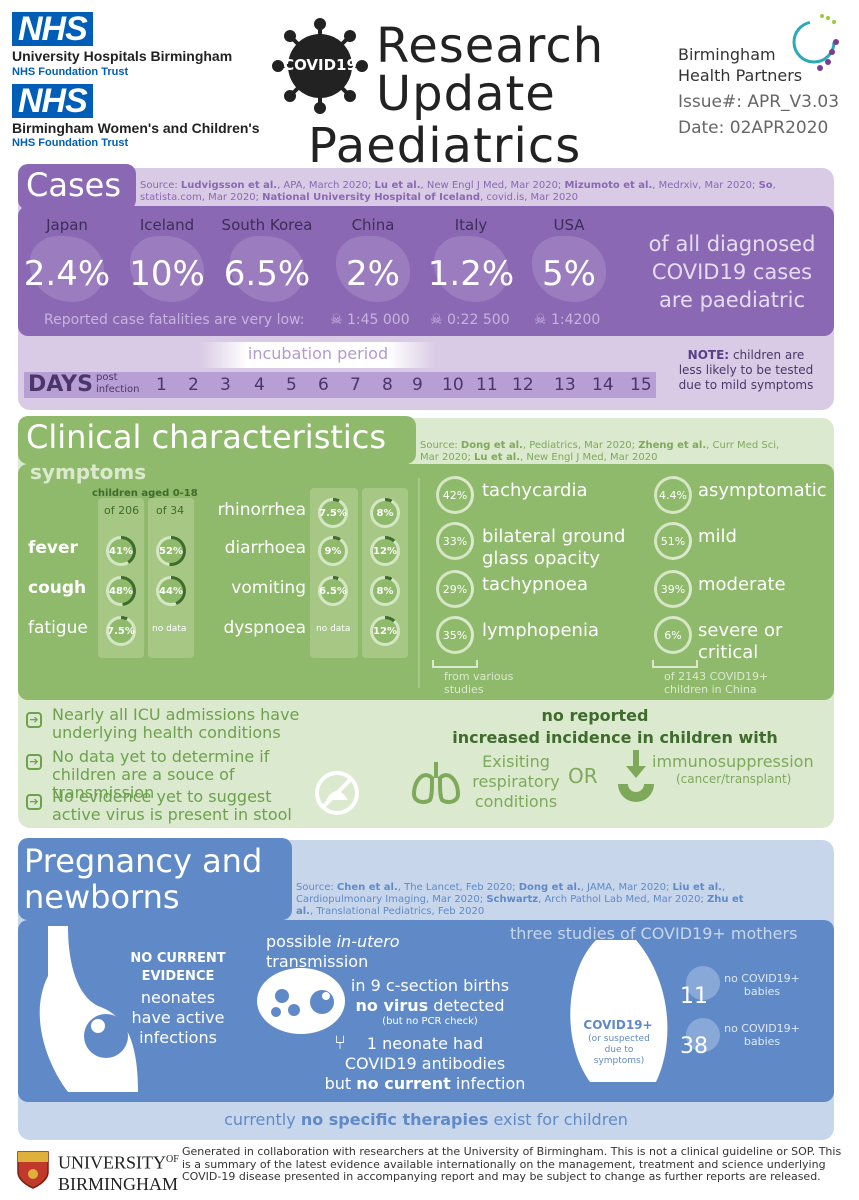  I want to click on donut-value: 9%, so click(333, 551).